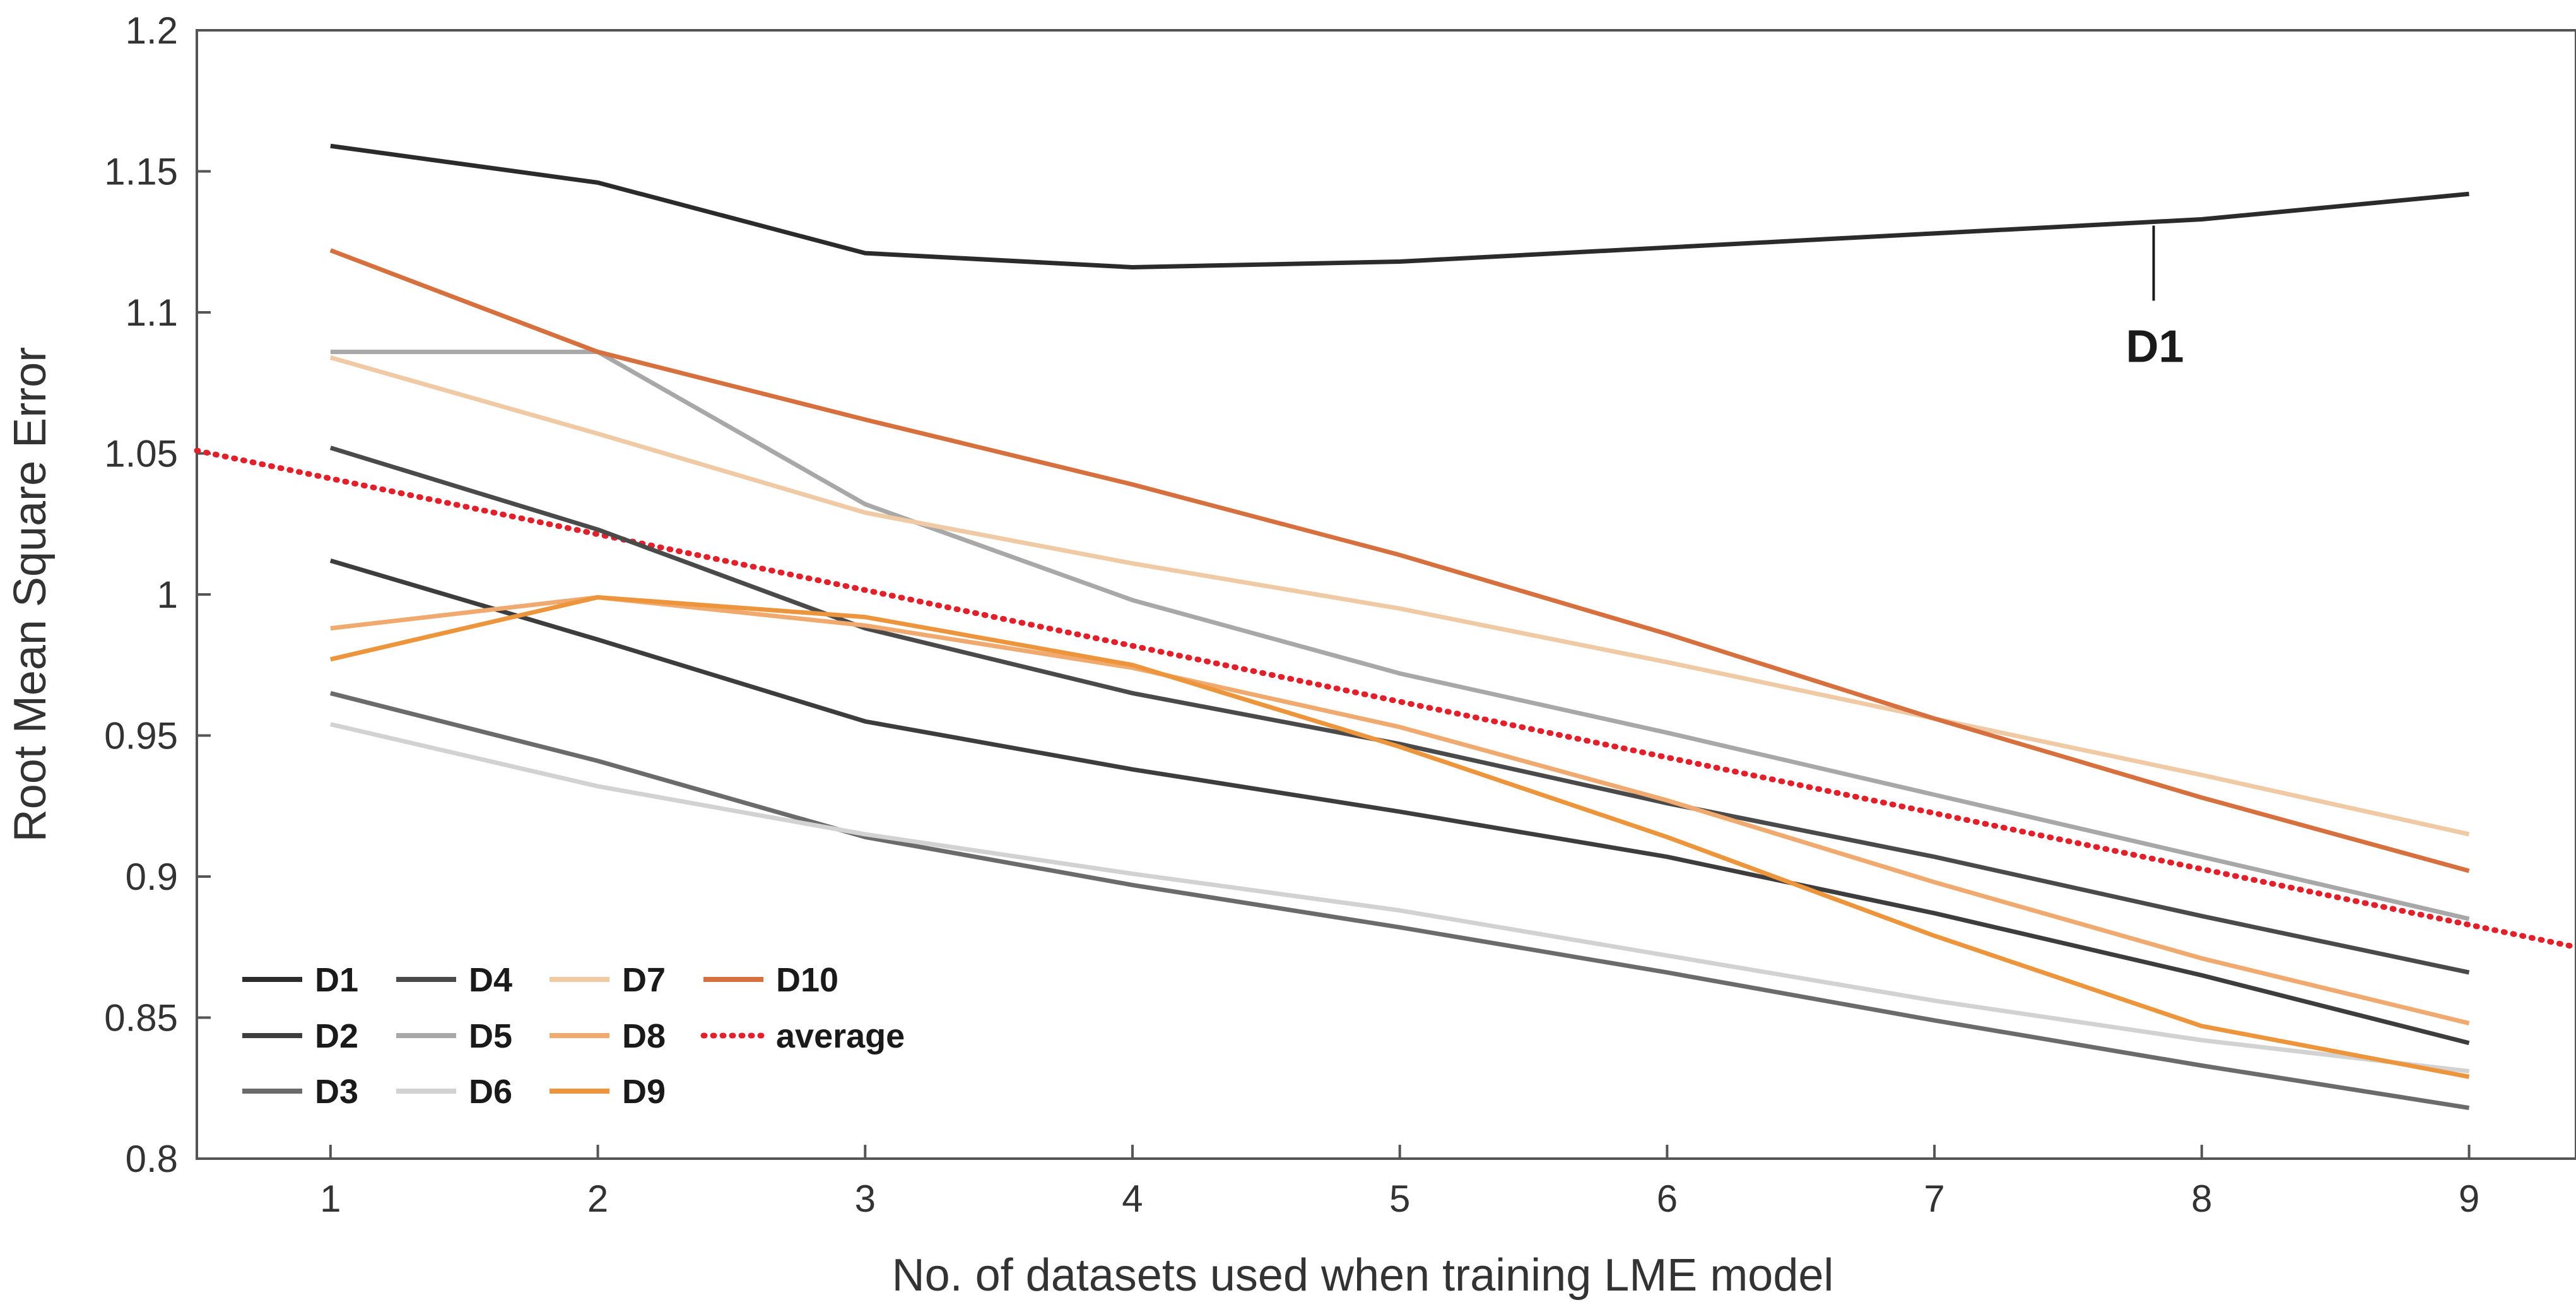 The height and width of the screenshot is (1312, 2576). What do you see at coordinates (2155, 347) in the screenshot?
I see `annotation-label: D1` at bounding box center [2155, 347].